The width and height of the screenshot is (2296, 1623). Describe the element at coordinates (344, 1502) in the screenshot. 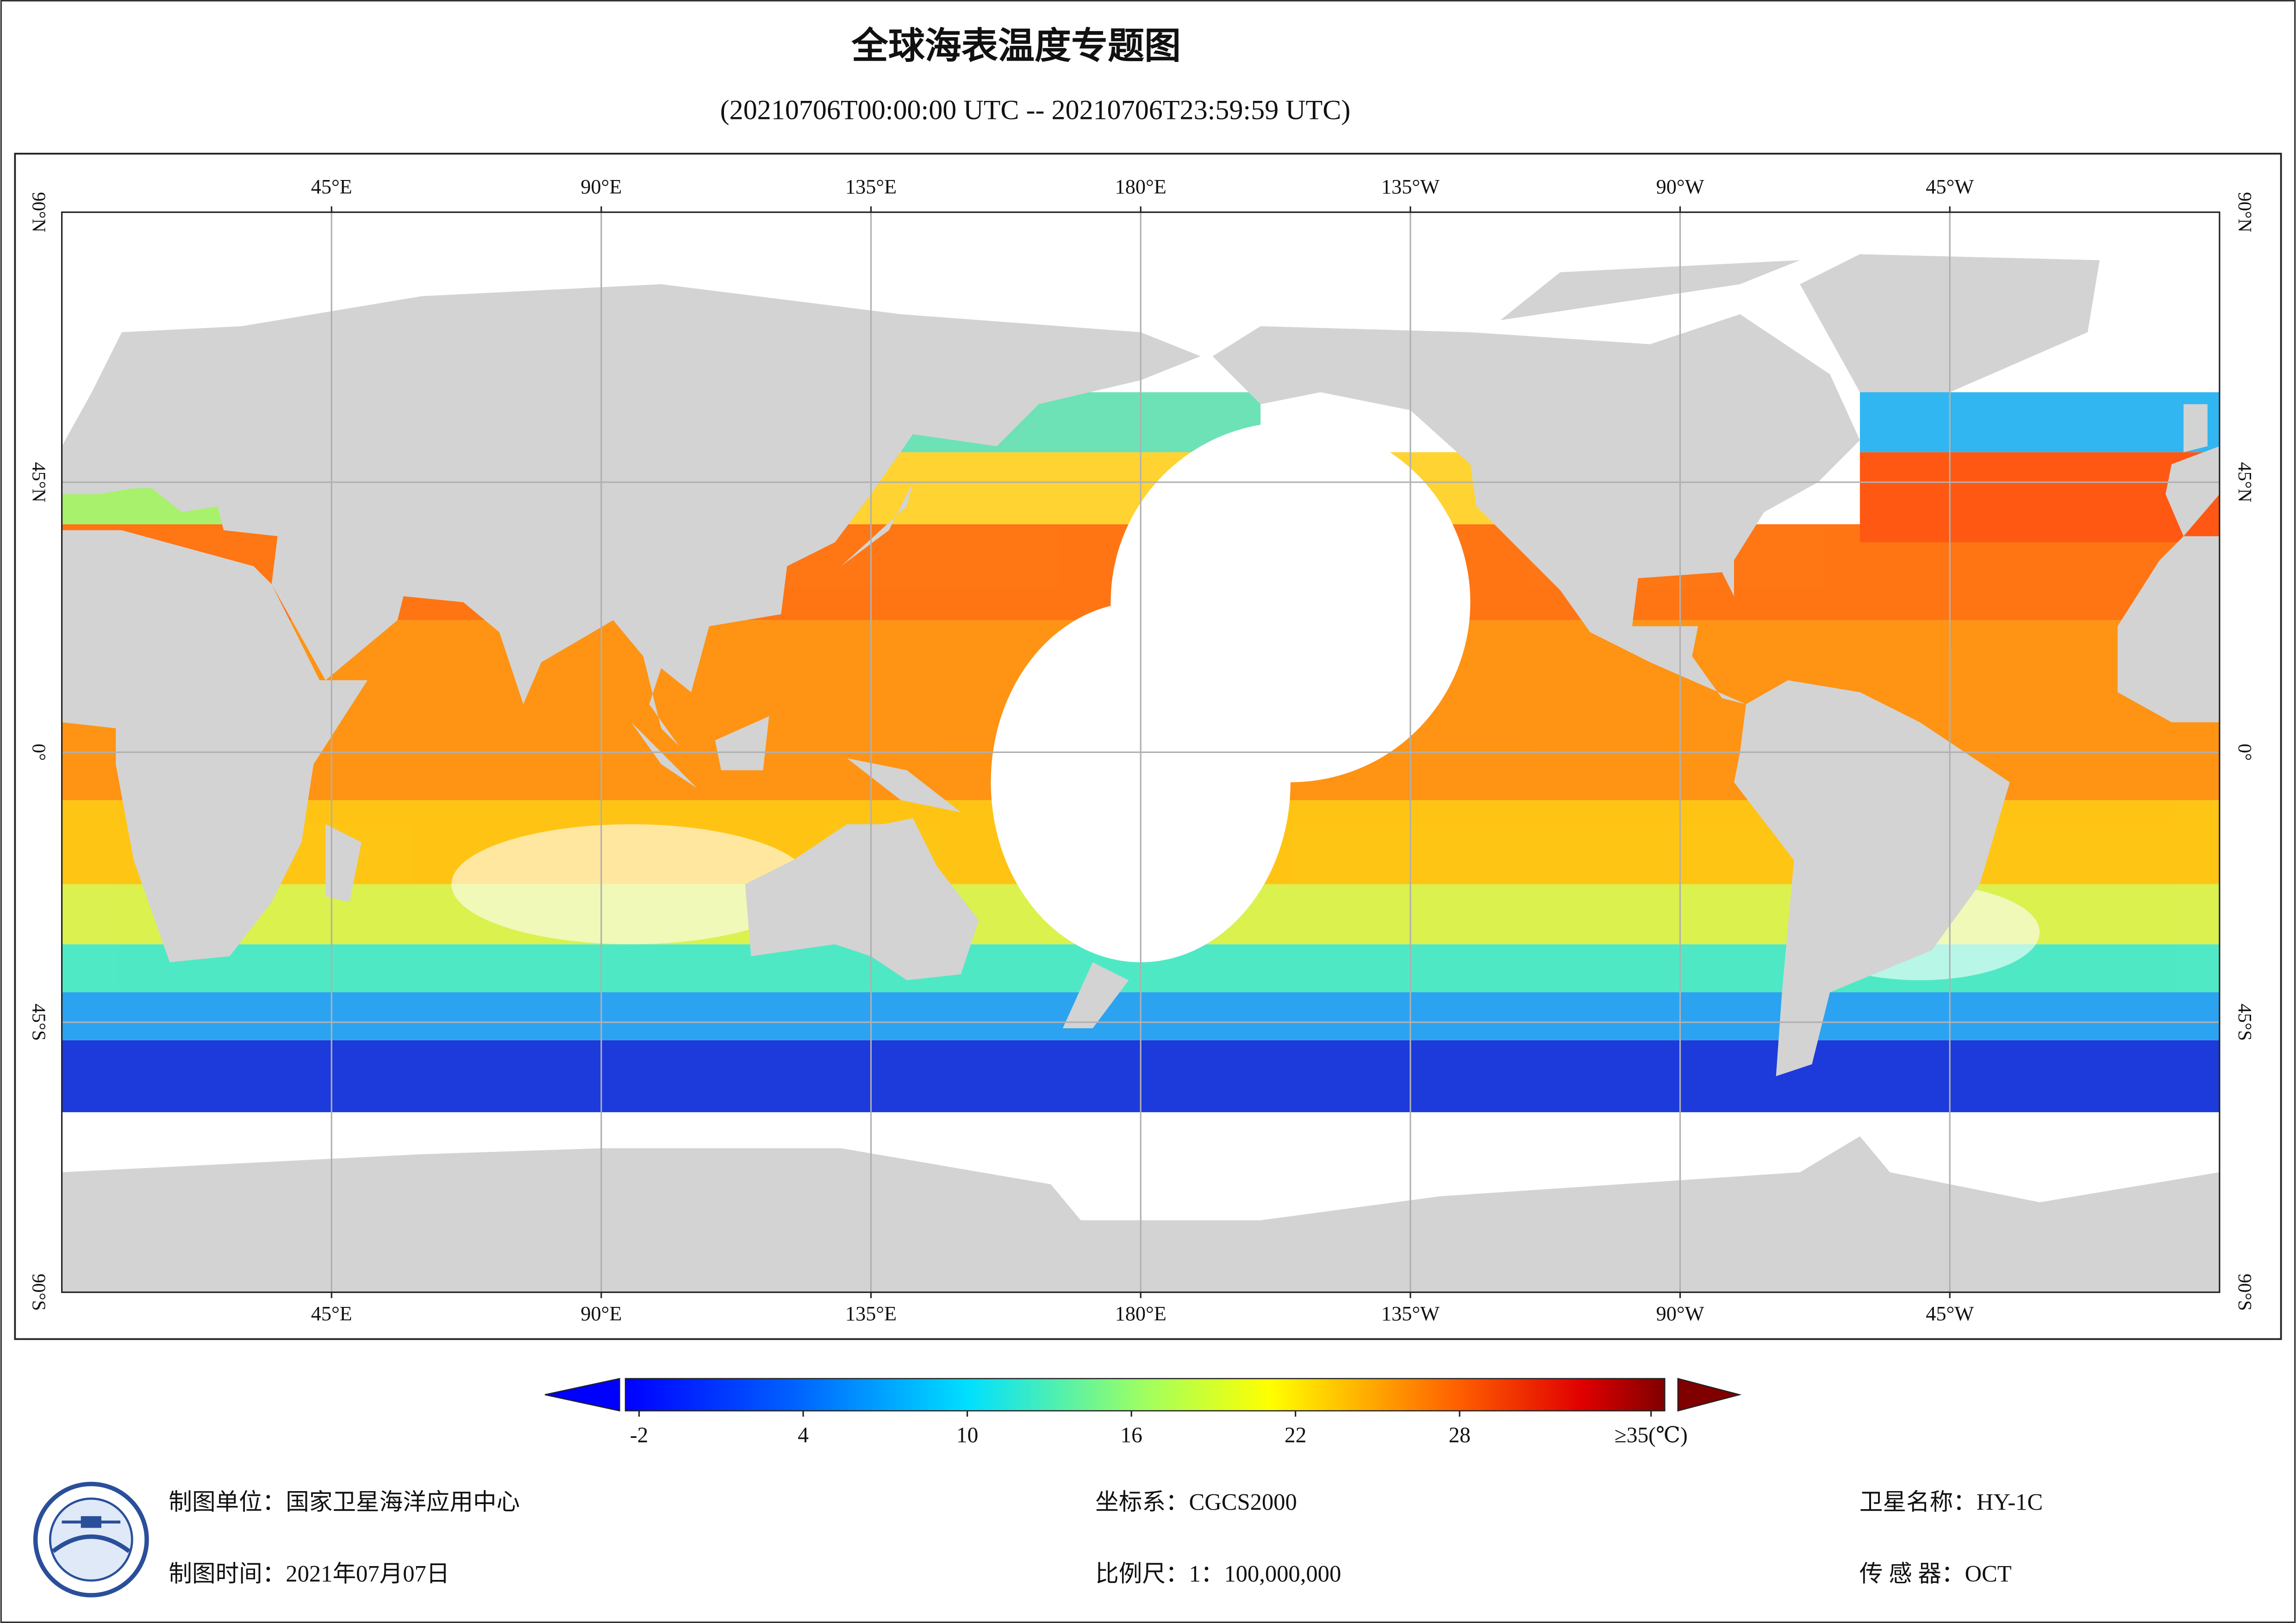

I see `footer-unit: 制图单位：国家卫星海洋应用中心` at that location.